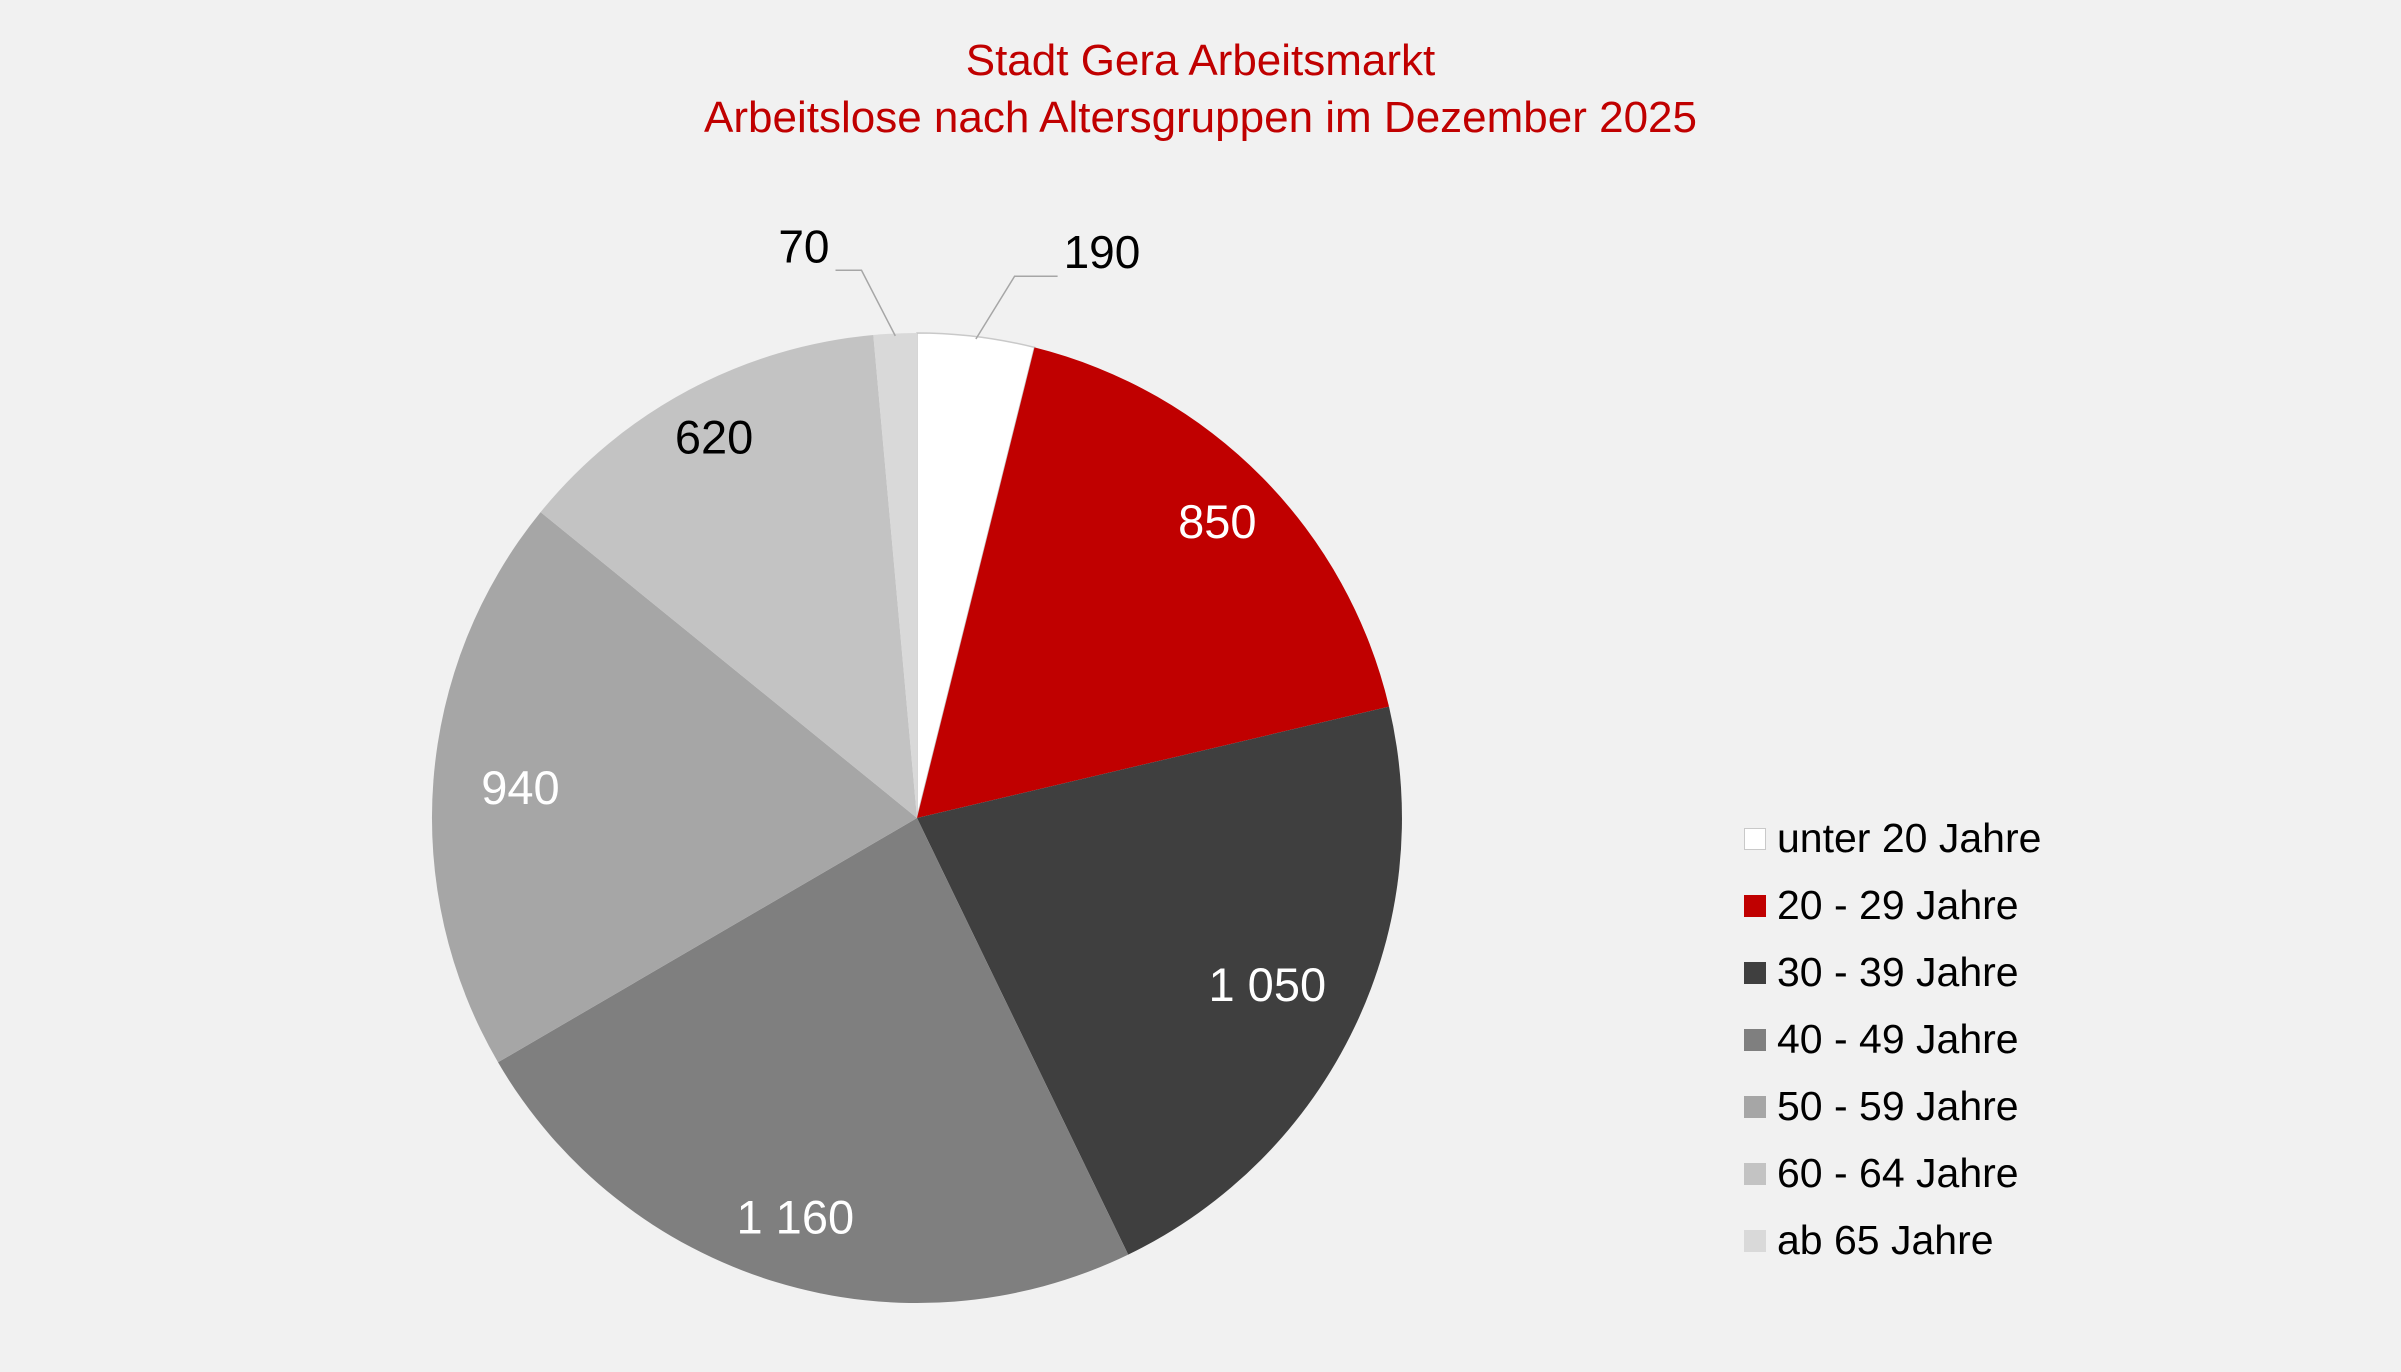 This screenshot has width=2401, height=1372. Describe the element at coordinates (1153, 582) in the screenshot. I see `pie-slice-20-29-jahre` at that location.